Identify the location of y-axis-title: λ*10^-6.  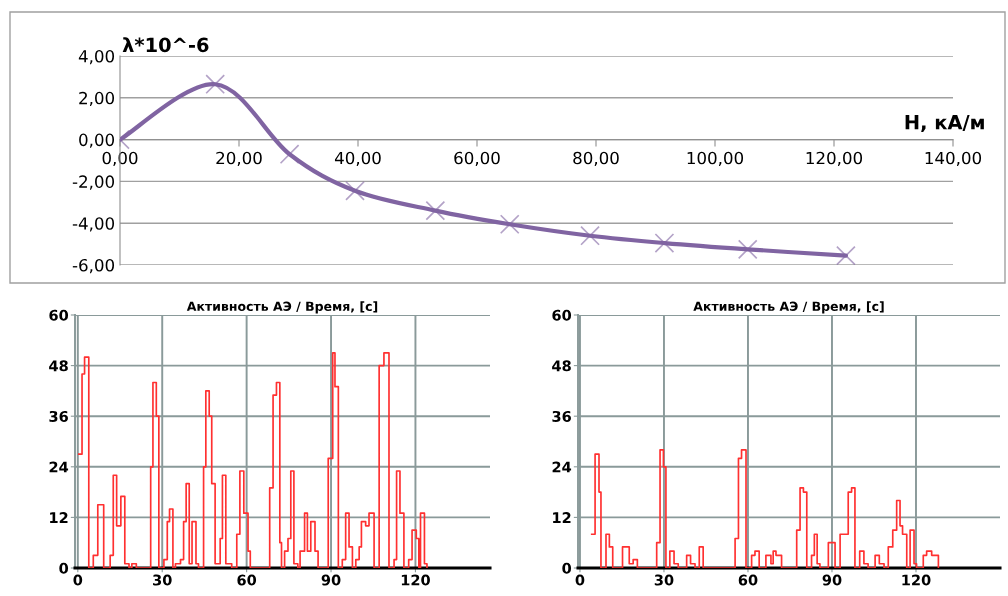
(165, 45).